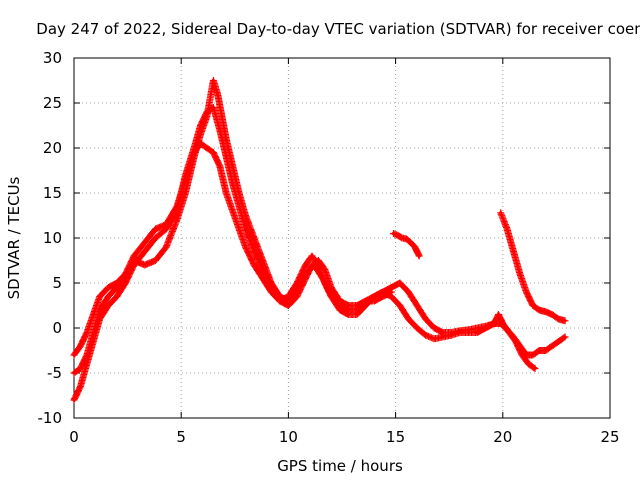  Describe the element at coordinates (395, 437) in the screenshot. I see `x-tick-label: 15` at that location.